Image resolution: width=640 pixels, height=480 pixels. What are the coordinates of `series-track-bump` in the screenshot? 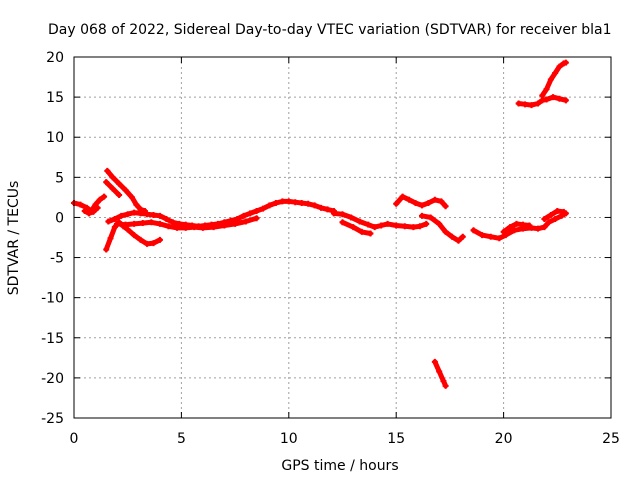 It's located at (421, 201).